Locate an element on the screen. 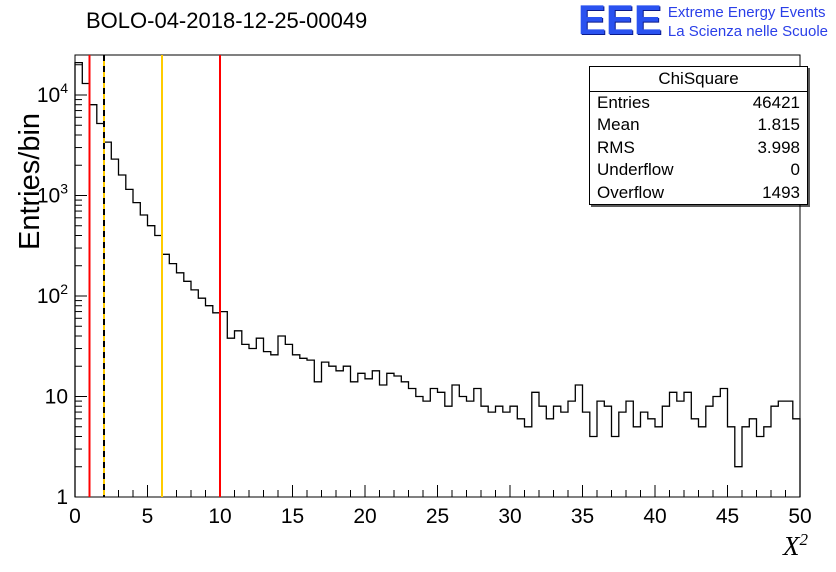 Image resolution: width=836 pixels, height=572 pixels. x-axis-title-base: X is located at coordinates (791, 546).